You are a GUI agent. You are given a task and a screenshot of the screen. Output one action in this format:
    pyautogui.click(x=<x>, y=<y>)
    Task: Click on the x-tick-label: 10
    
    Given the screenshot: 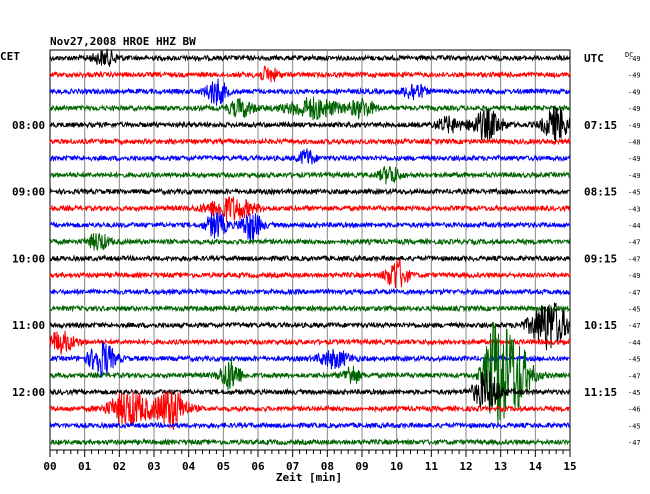 What is the action you would take?
    pyautogui.click(x=396, y=466)
    